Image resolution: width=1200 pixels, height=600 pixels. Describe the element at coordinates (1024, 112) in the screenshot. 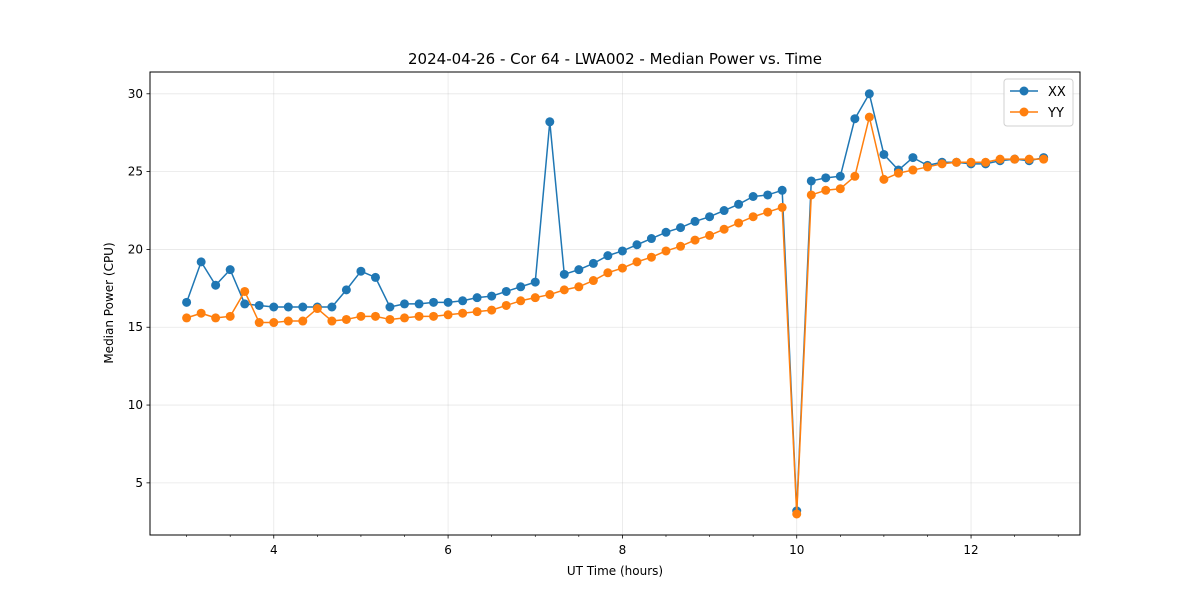

I see `legend-marker-yy` at that location.